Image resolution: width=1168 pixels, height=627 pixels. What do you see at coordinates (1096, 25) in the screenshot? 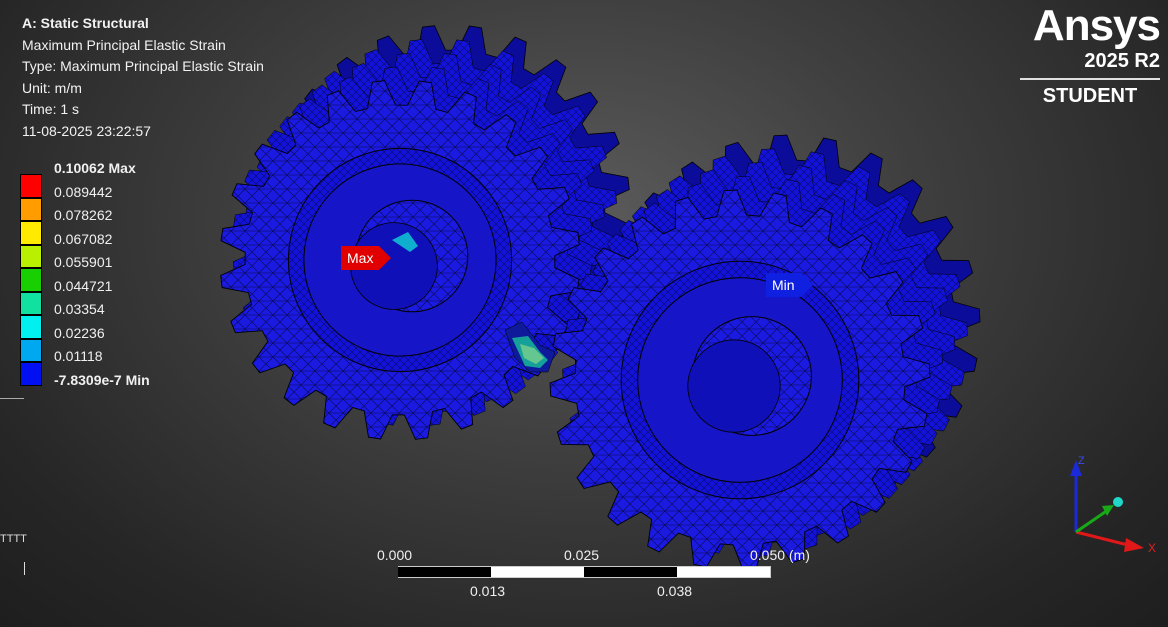
I see `ansys-logo: Ansys` at bounding box center [1096, 25].